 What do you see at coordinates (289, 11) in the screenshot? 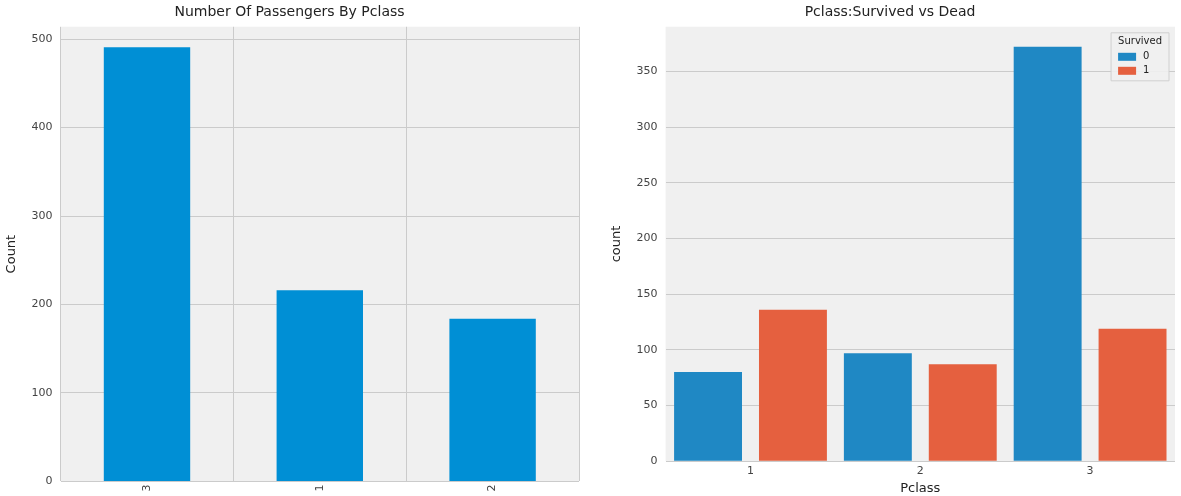
I see `chart-title: Number Of Passengers By Pclass` at bounding box center [289, 11].